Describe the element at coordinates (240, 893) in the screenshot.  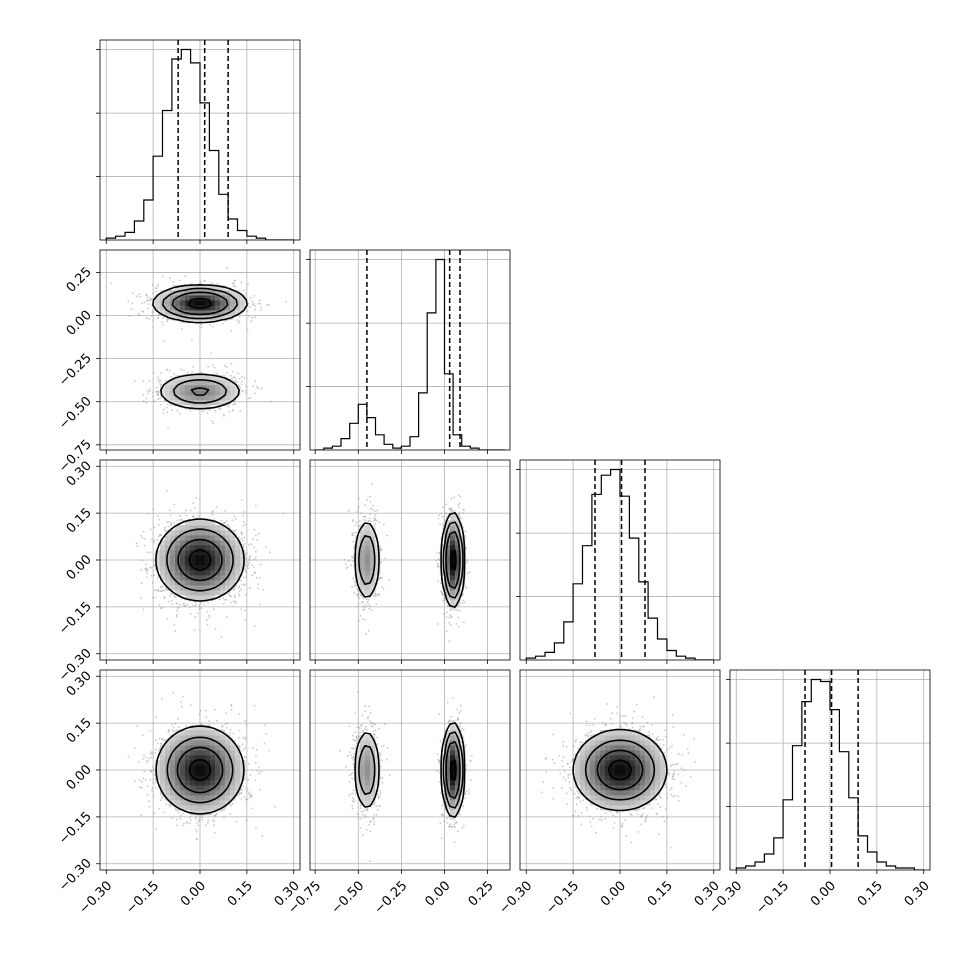
I see `x-tick-label: 0.15` at that location.